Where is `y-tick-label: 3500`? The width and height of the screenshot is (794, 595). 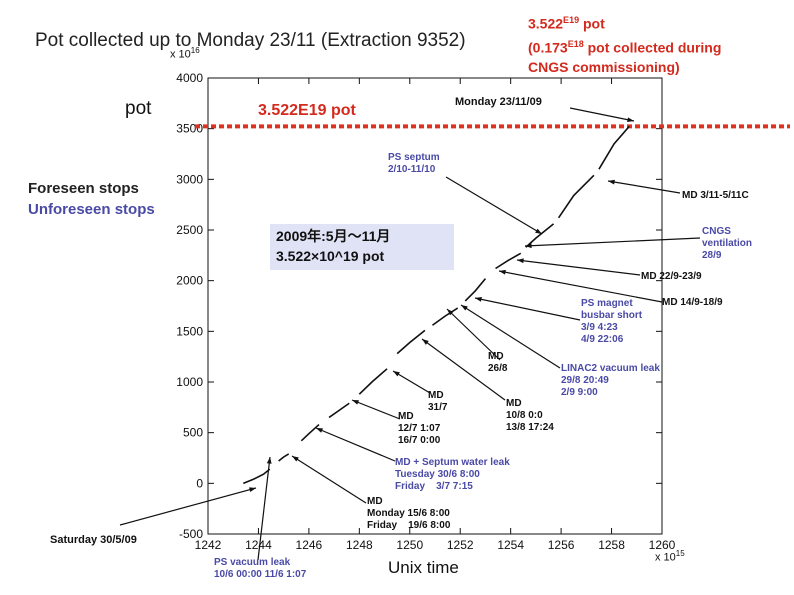 y-tick-label: 3500 is located at coordinates (189, 129).